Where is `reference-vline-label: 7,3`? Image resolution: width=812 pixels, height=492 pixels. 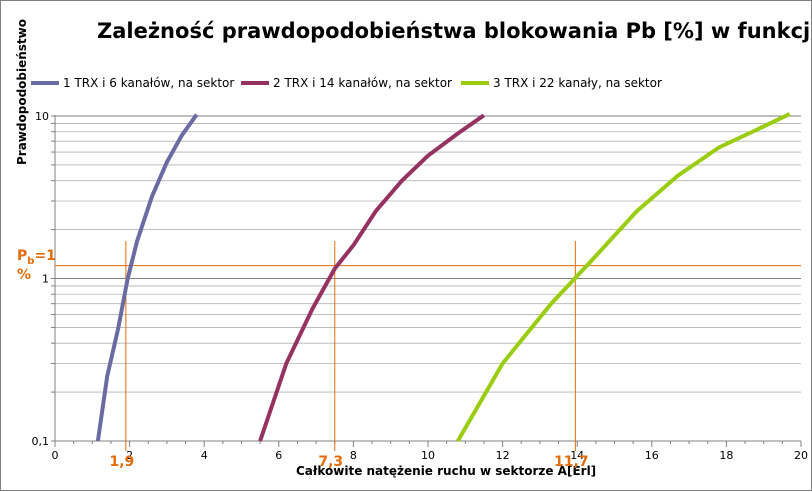
reference-vline-label: 7,3 is located at coordinates (330, 462).